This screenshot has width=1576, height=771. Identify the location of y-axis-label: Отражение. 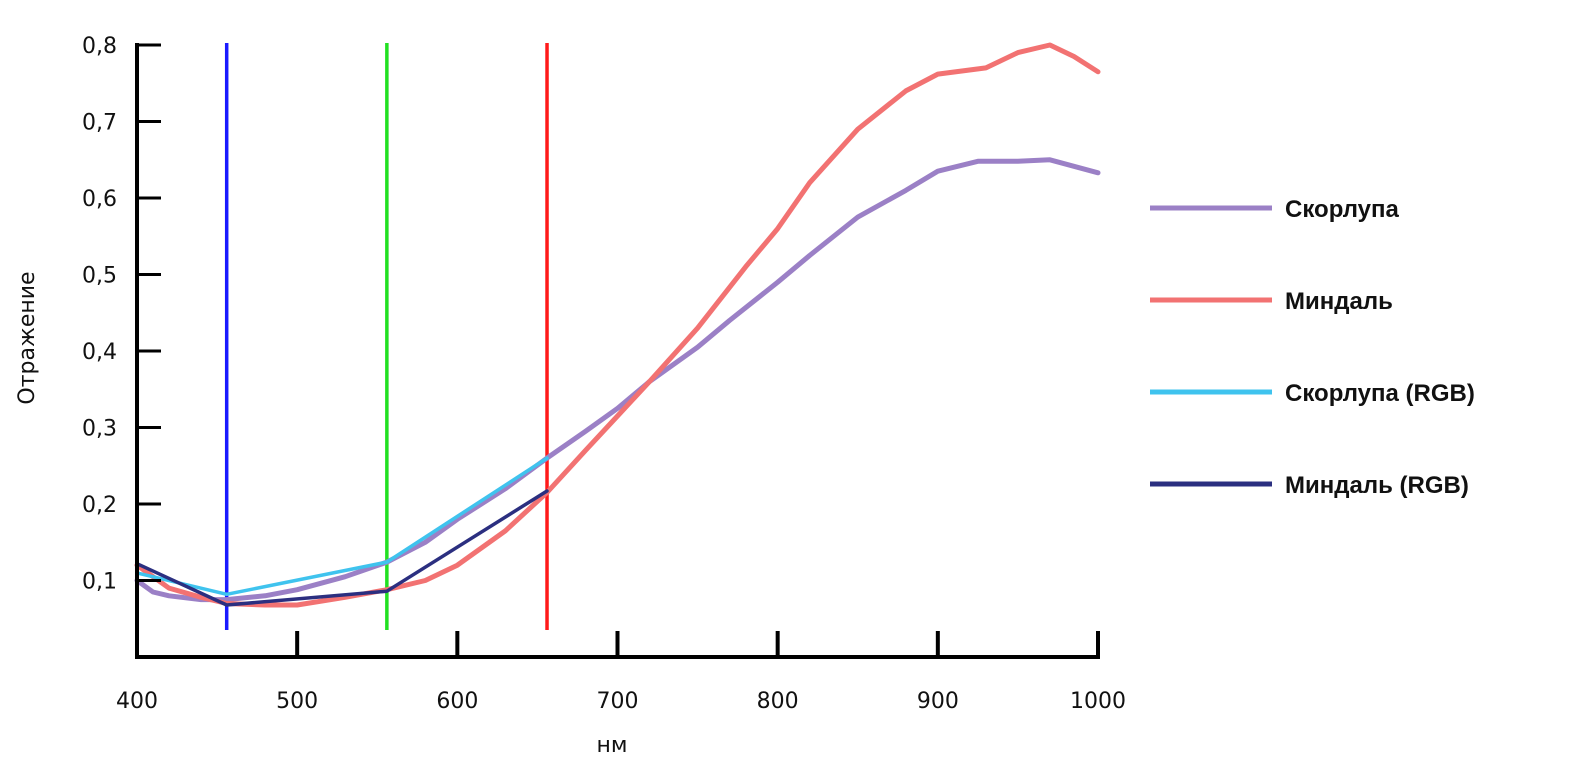
(27, 337).